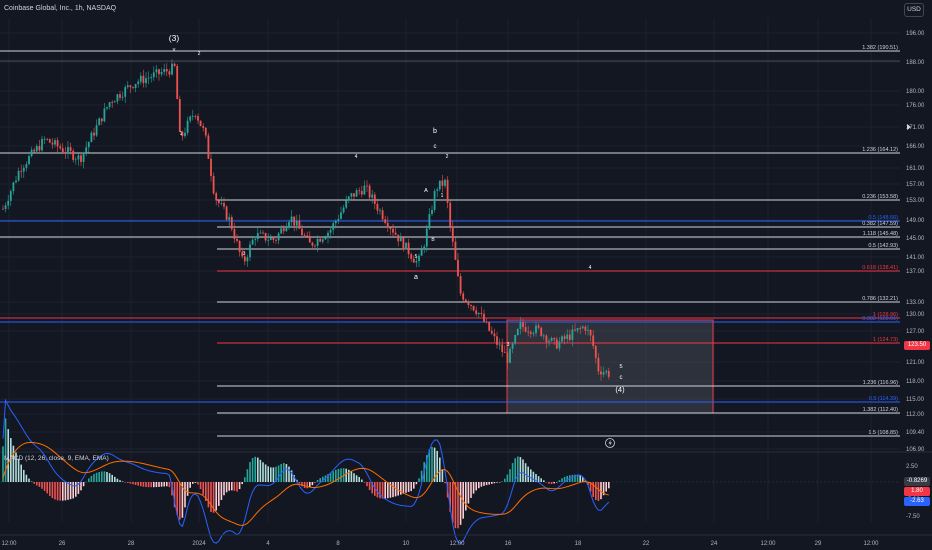 This screenshot has height=550, width=932. I want to click on price-tick-label: 149.00, so click(915, 221).